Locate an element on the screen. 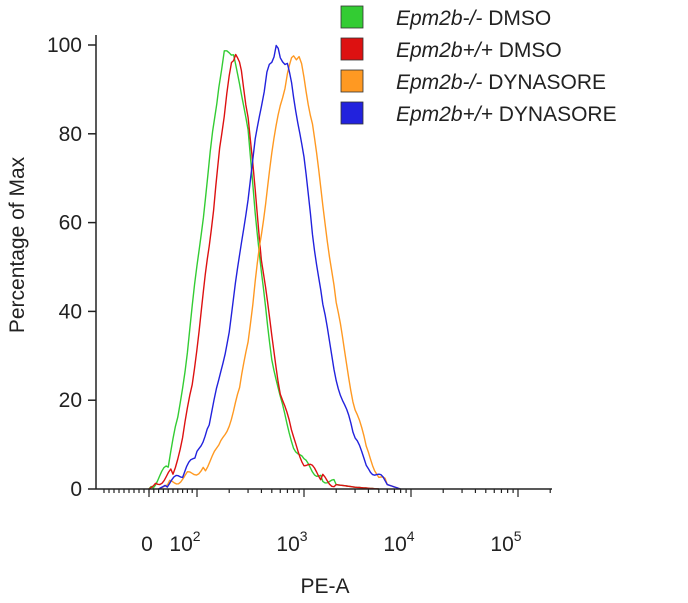 The image size is (688, 603). x-tick-label: 10³ is located at coordinates (291, 542).